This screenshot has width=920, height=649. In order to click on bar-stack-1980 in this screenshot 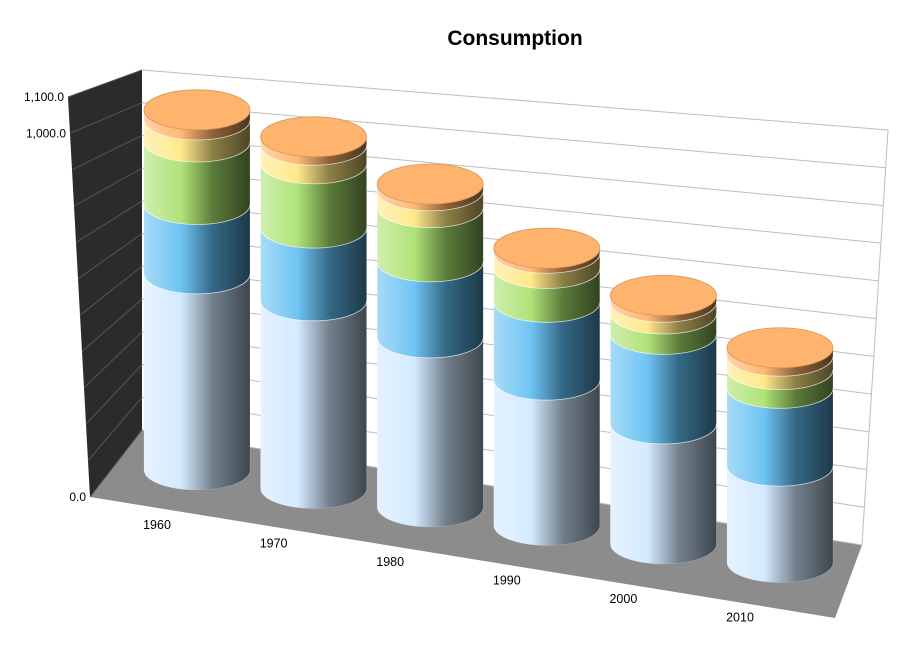, I will do `click(430, 345)`.